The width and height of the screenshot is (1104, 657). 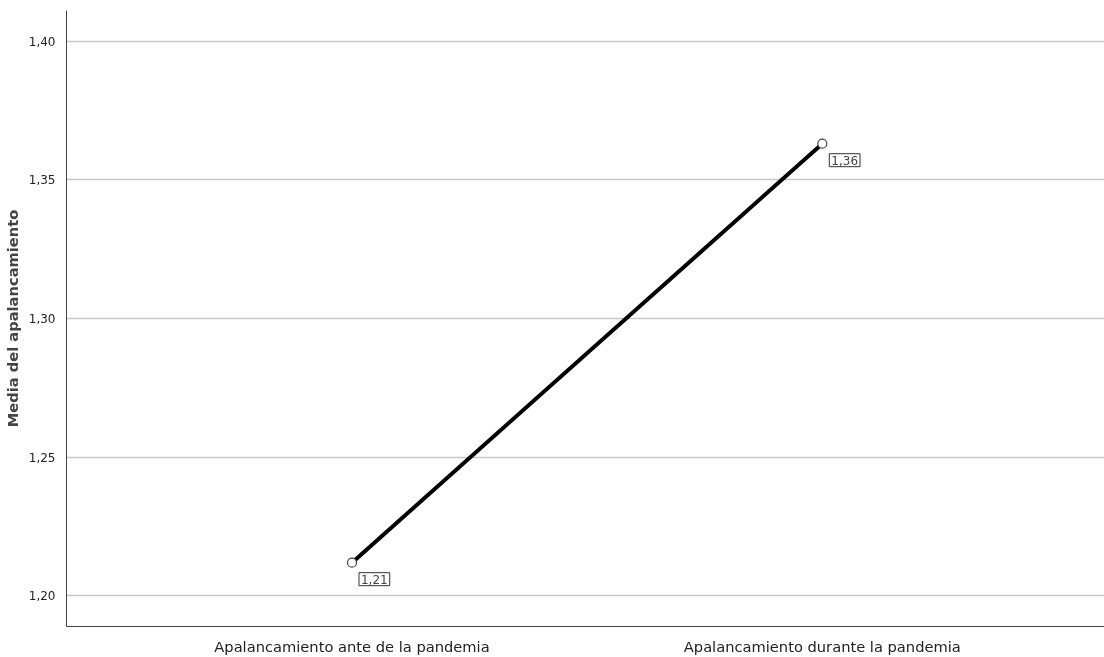 I want to click on y-axis-title: Media del apalancamiento, so click(x=12, y=318).